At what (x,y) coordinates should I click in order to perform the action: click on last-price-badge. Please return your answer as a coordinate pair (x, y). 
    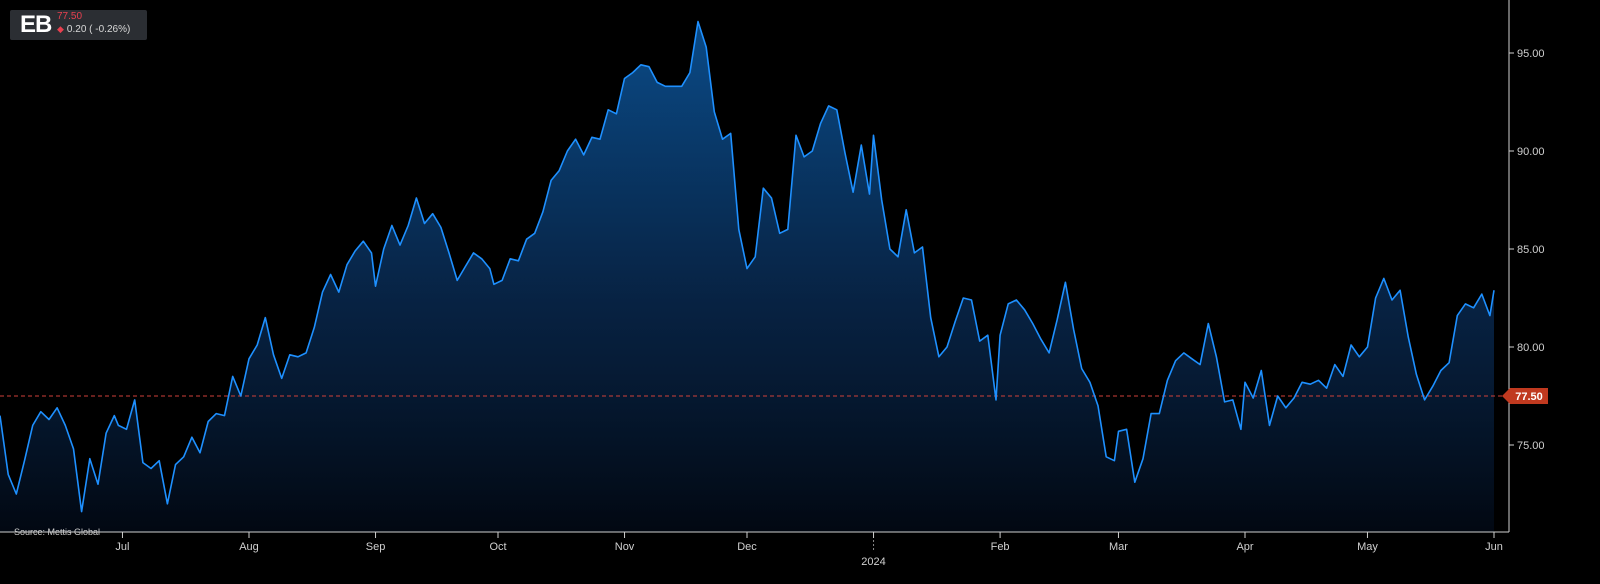
    Looking at the image, I should click on (1525, 396).